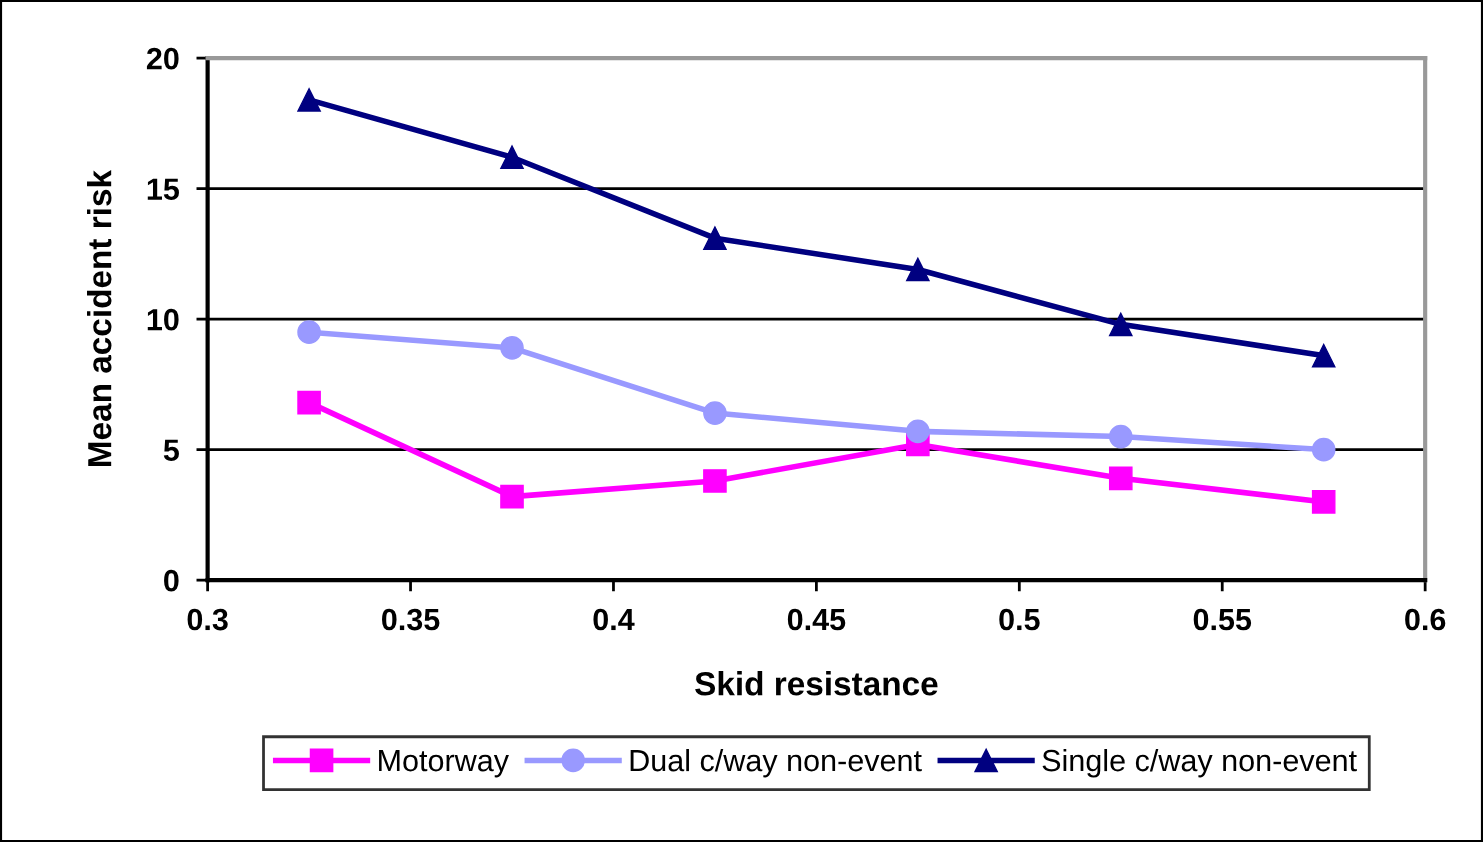 This screenshot has height=842, width=1483. What do you see at coordinates (816, 683) in the screenshot?
I see `x-axis-title: Skid resistance` at bounding box center [816, 683].